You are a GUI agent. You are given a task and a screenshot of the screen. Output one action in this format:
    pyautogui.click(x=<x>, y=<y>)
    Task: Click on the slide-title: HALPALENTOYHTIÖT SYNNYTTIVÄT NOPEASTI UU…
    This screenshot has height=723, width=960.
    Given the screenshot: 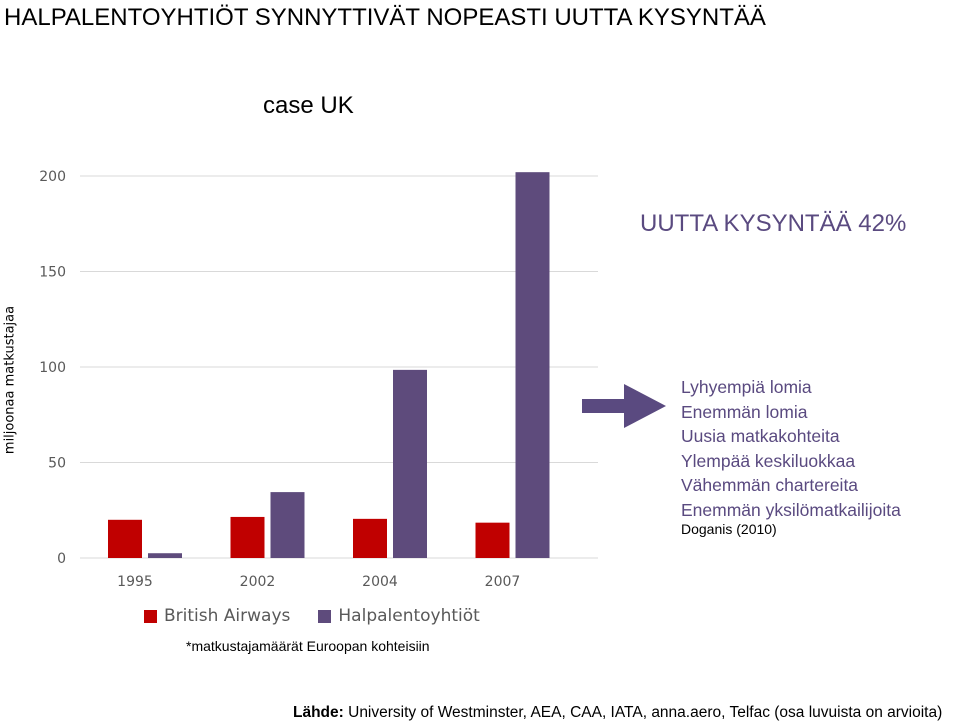 What is the action you would take?
    pyautogui.click(x=385, y=17)
    